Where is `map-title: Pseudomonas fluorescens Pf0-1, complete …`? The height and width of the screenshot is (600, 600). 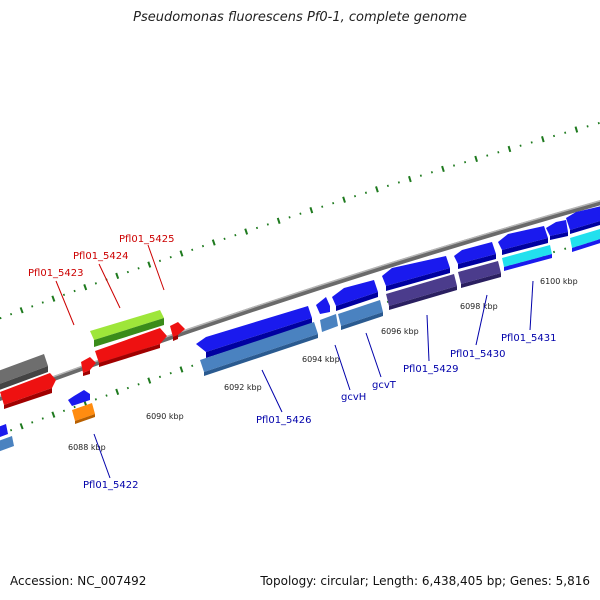
map-title: Pseudomonas fluorescens Pf0-1, complete … is located at coordinates (300, 17).